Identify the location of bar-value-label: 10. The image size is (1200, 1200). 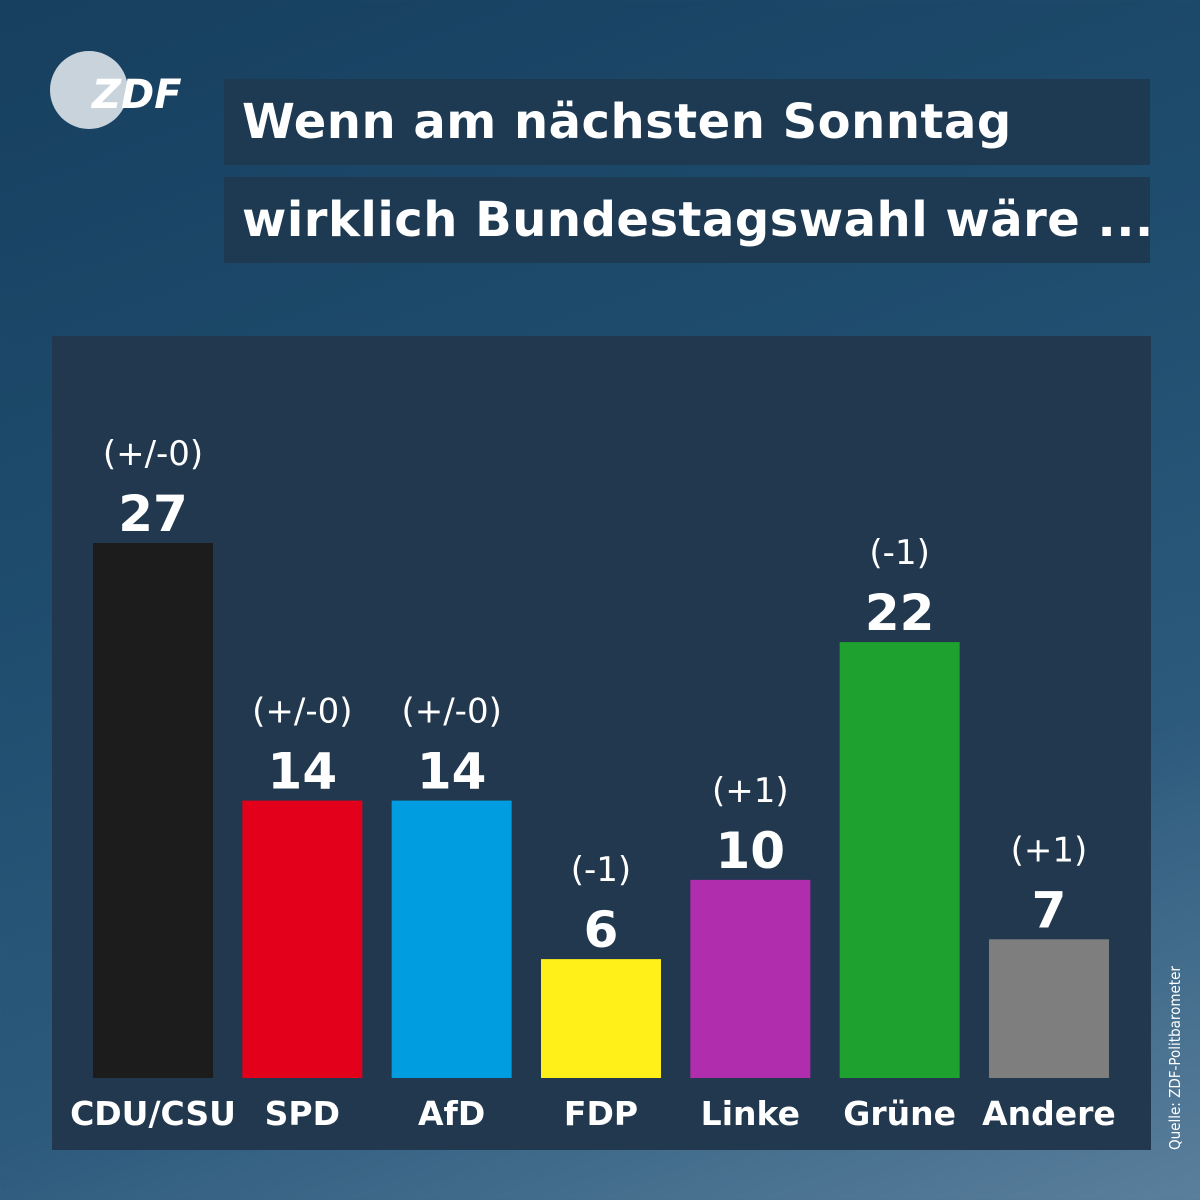
(751, 851).